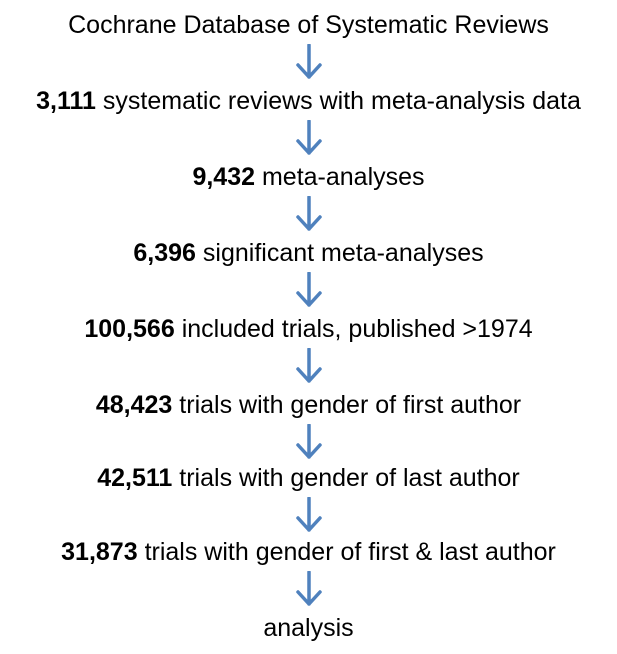  I want to click on step-label: trials with gender of last author, so click(349, 478).